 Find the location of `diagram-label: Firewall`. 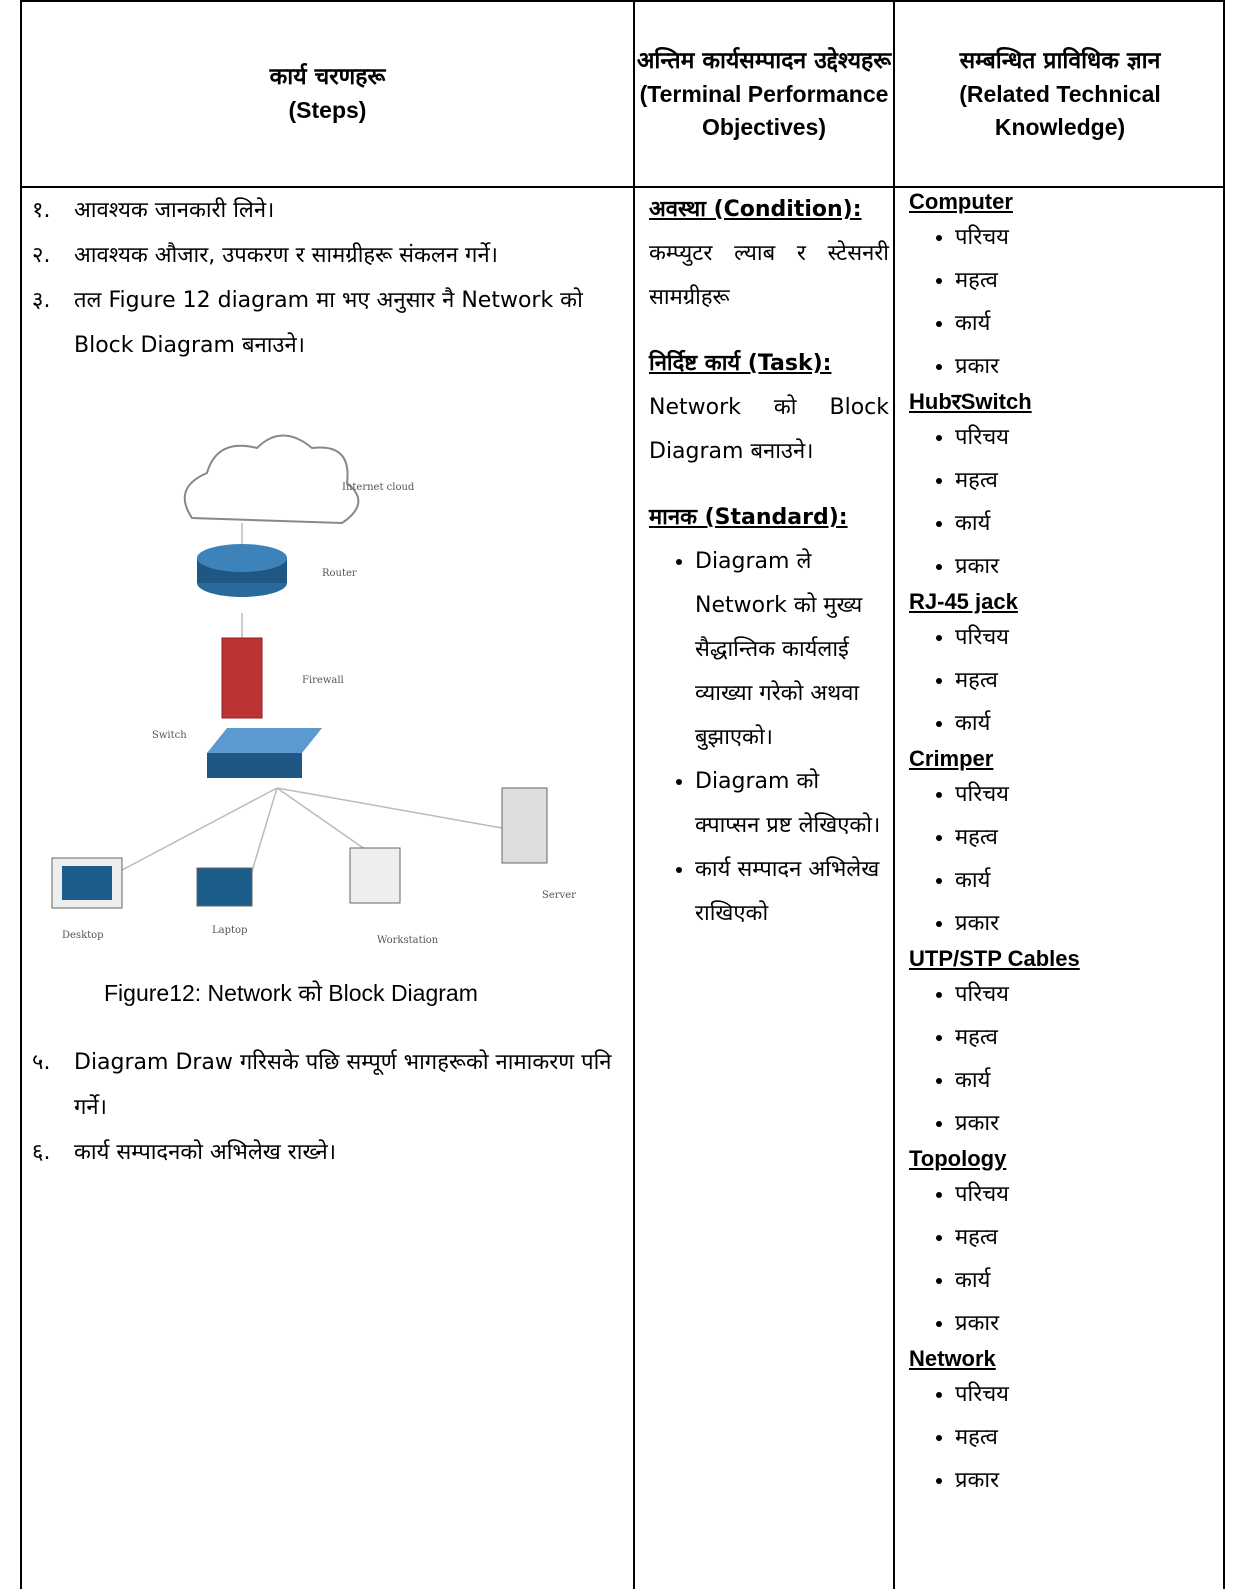

diagram-label: Firewall is located at coordinates (323, 680).